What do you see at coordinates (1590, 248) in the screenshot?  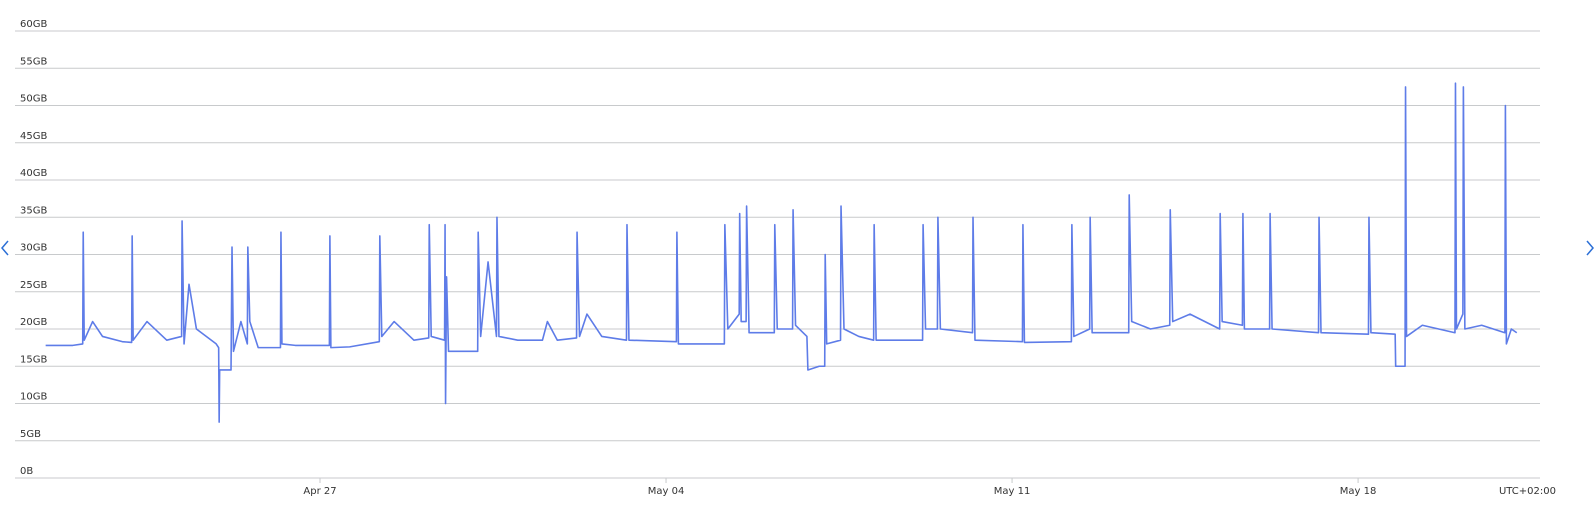 I see `next-arrow` at bounding box center [1590, 248].